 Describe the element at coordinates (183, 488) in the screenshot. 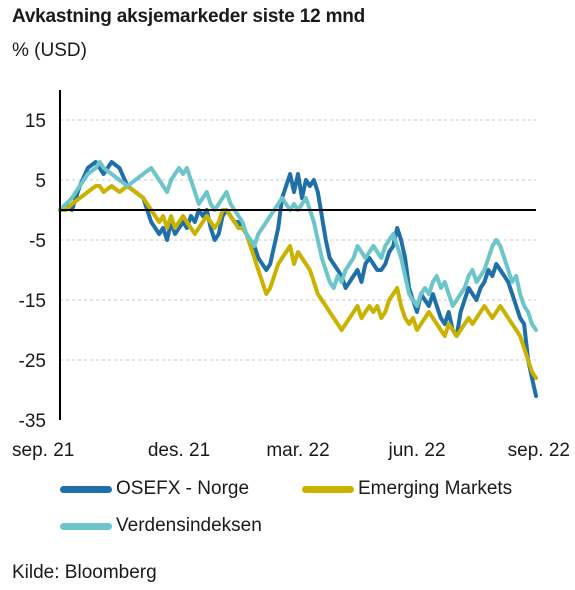

I see `legend-label-osefx: OSEFX - Norge` at that location.